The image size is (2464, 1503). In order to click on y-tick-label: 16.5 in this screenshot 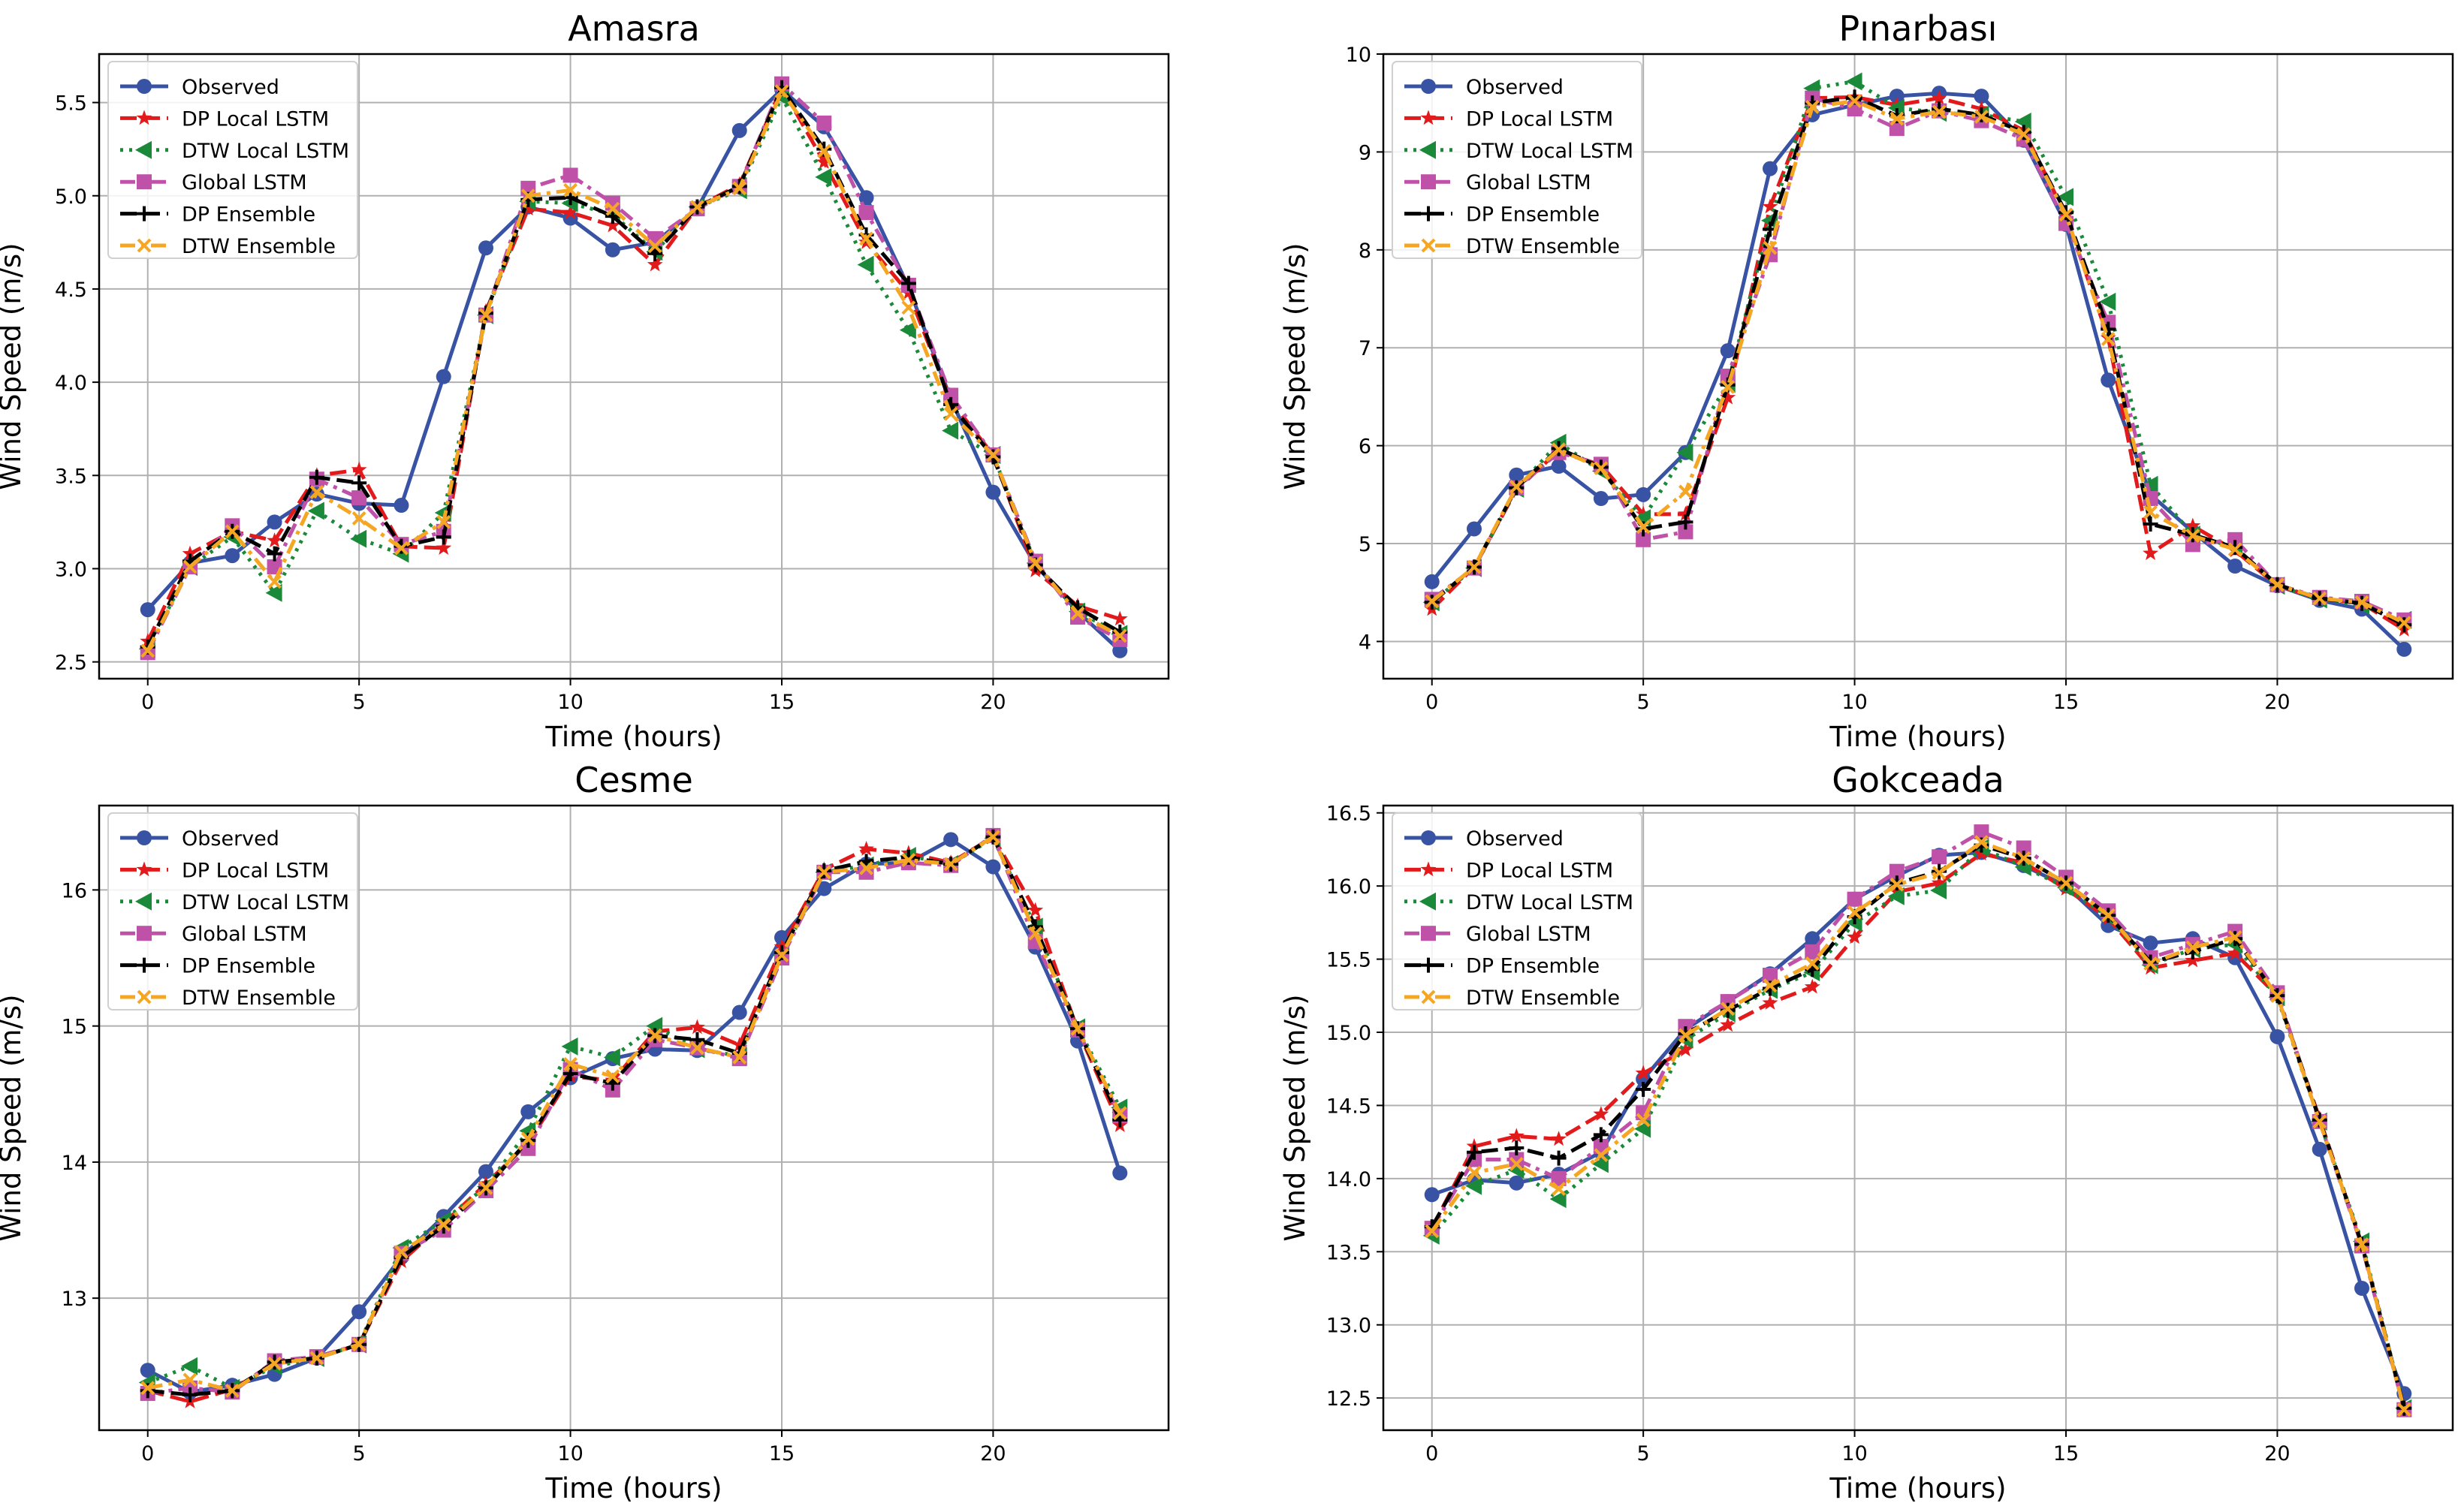, I will do `click(1348, 814)`.